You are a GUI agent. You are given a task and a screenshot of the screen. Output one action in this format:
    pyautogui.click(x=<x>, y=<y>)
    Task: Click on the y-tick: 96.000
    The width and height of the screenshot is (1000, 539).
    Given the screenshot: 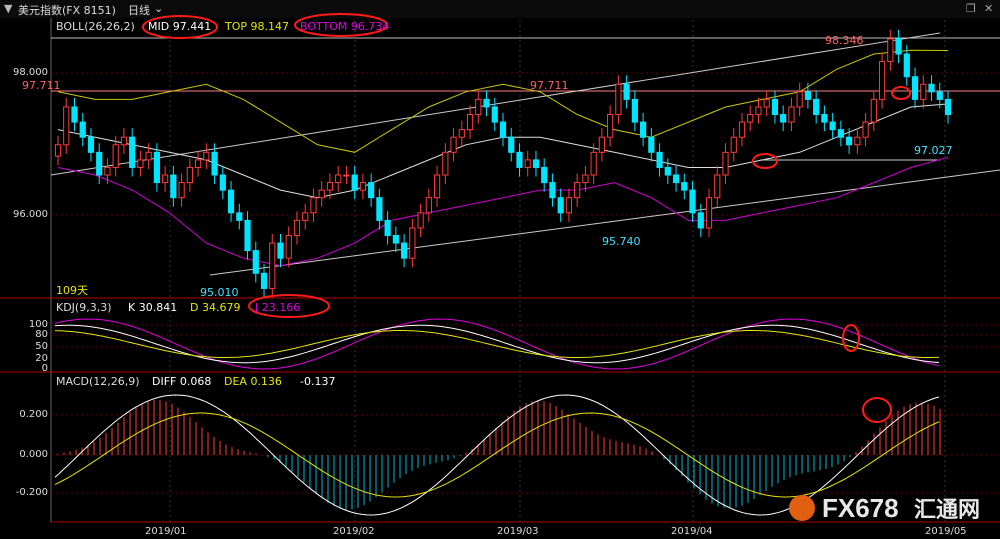 What is the action you would take?
    pyautogui.click(x=30, y=214)
    